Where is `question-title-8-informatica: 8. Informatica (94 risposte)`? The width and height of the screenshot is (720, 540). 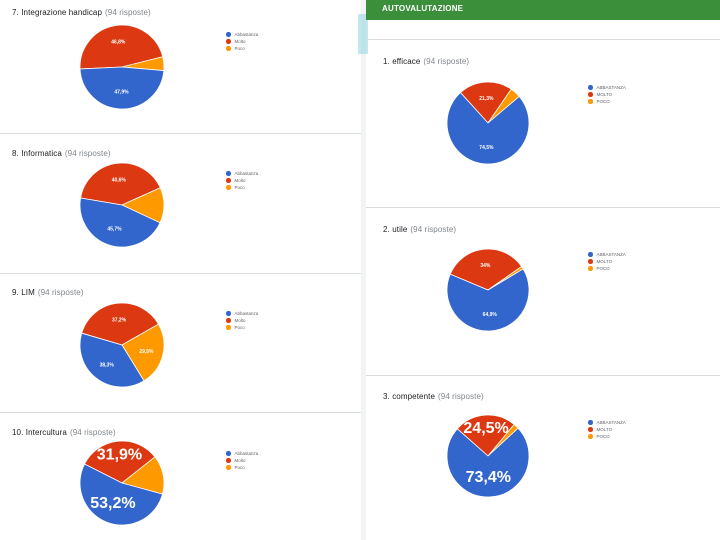
question-title-8-informatica: 8. Informatica (94 risposte) is located at coordinates (61, 153).